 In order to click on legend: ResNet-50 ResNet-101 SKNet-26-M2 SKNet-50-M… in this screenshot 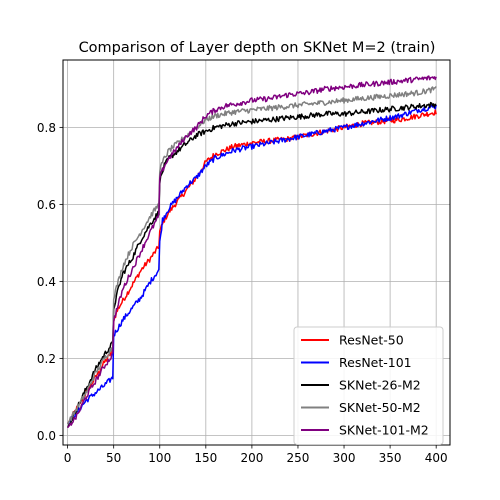, I will do `click(368, 385)`.